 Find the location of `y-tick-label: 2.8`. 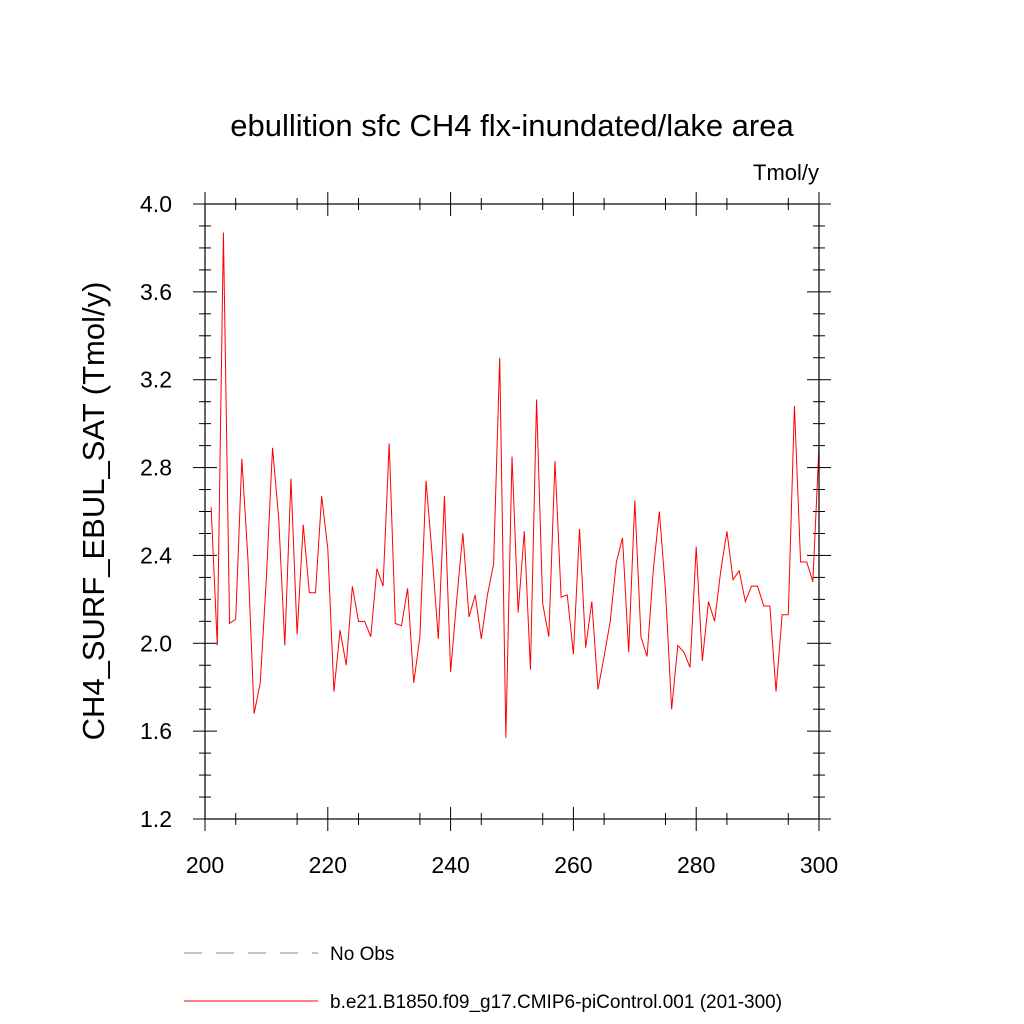

y-tick-label: 2.8 is located at coordinates (156, 468).